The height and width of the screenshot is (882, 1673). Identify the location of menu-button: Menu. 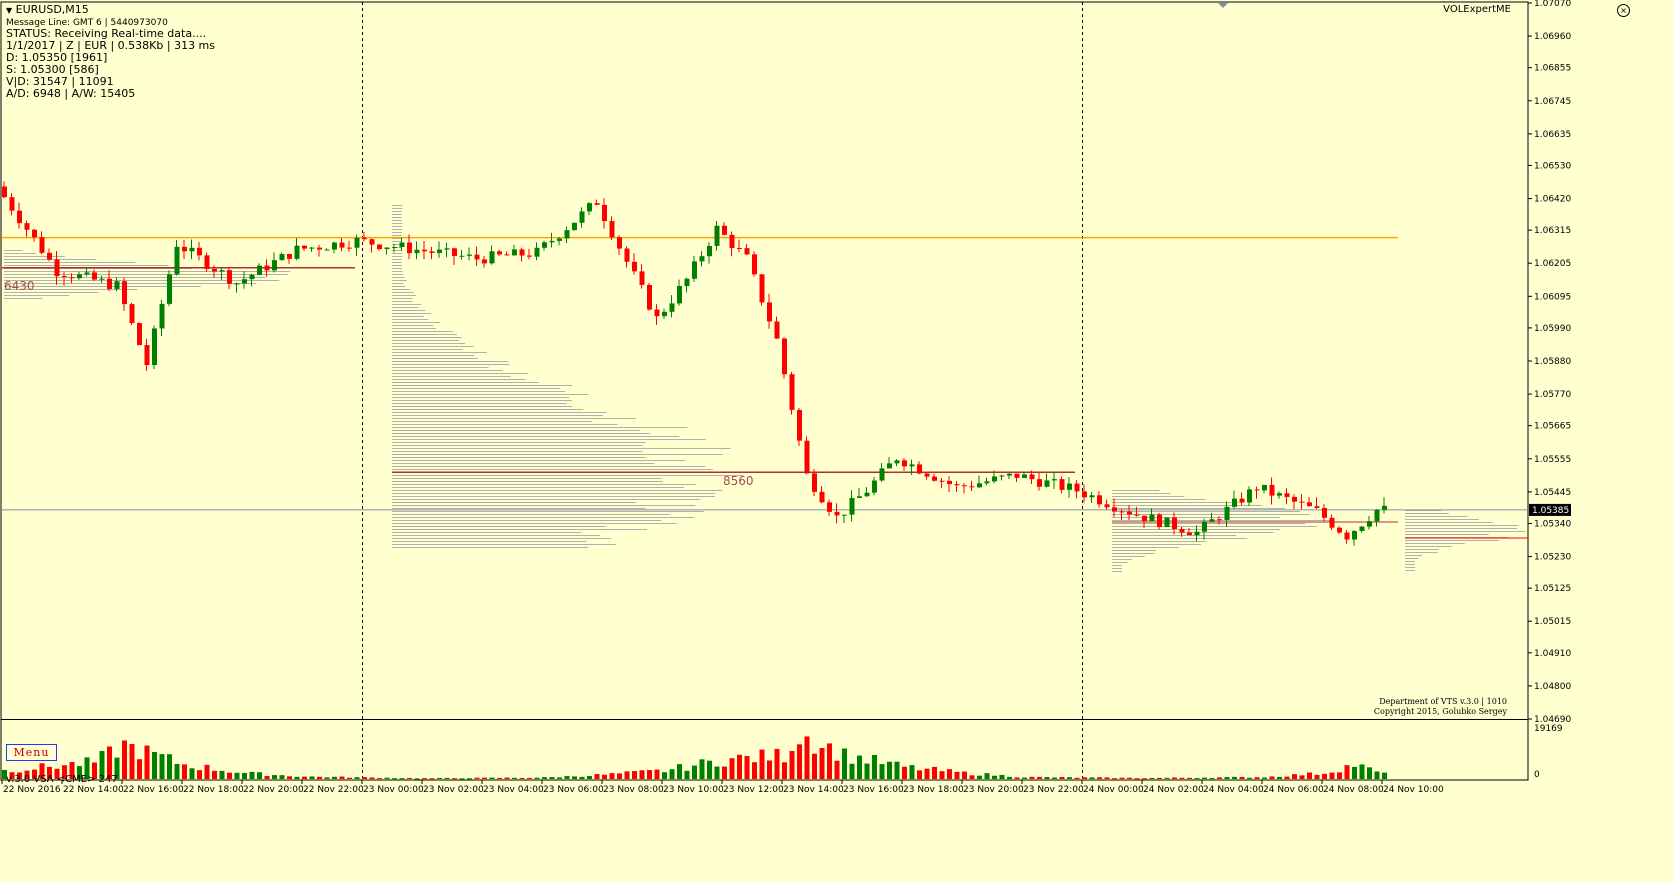
(31, 752).